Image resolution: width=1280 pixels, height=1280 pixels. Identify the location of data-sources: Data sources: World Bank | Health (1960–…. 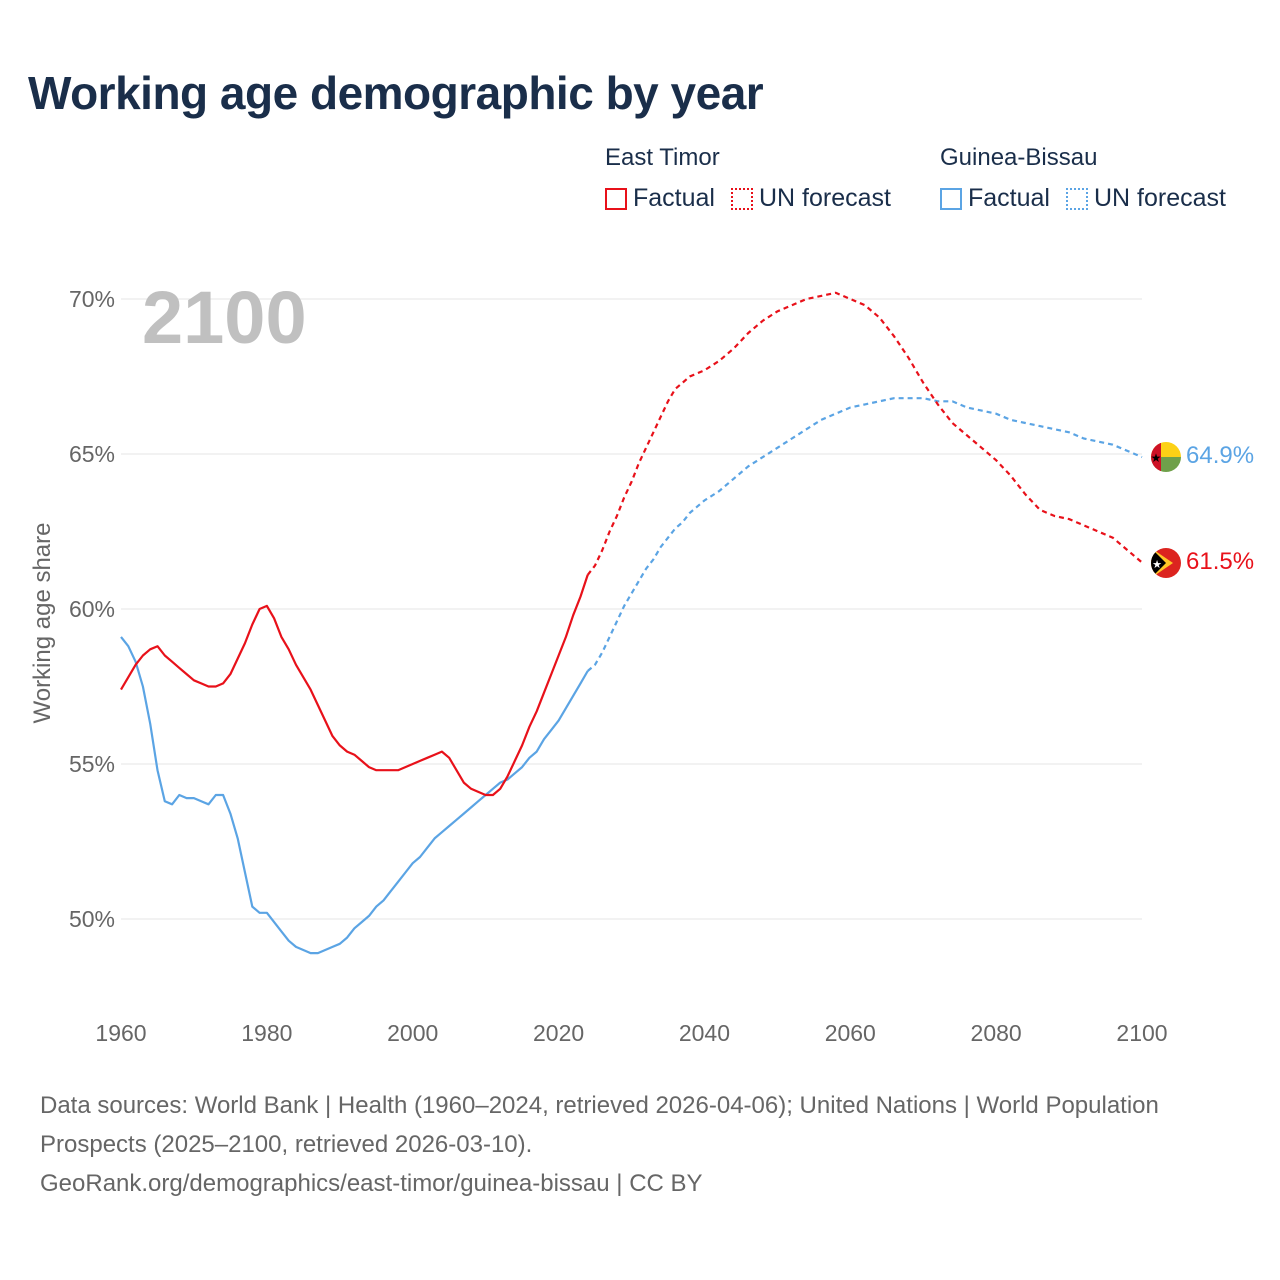
(630, 1144).